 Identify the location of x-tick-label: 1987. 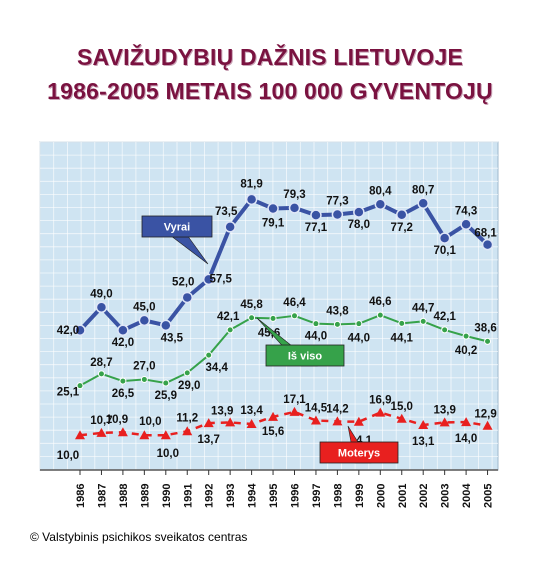
(102, 496).